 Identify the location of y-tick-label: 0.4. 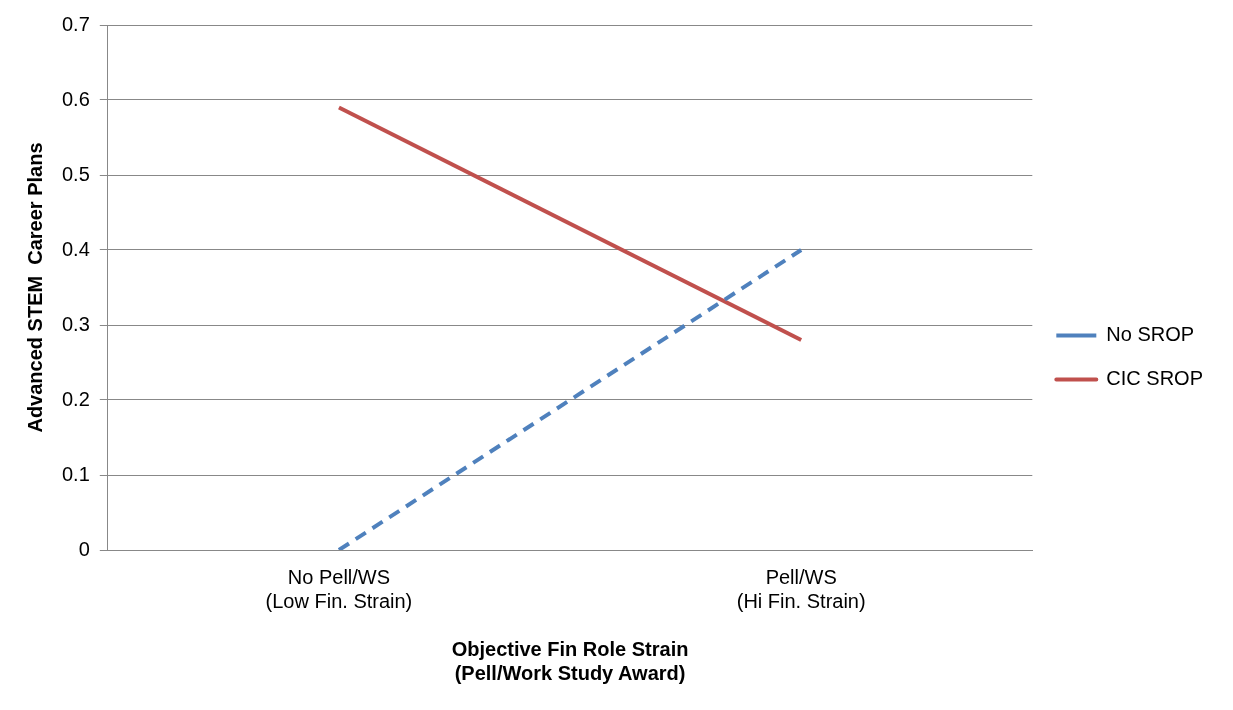
(75, 248).